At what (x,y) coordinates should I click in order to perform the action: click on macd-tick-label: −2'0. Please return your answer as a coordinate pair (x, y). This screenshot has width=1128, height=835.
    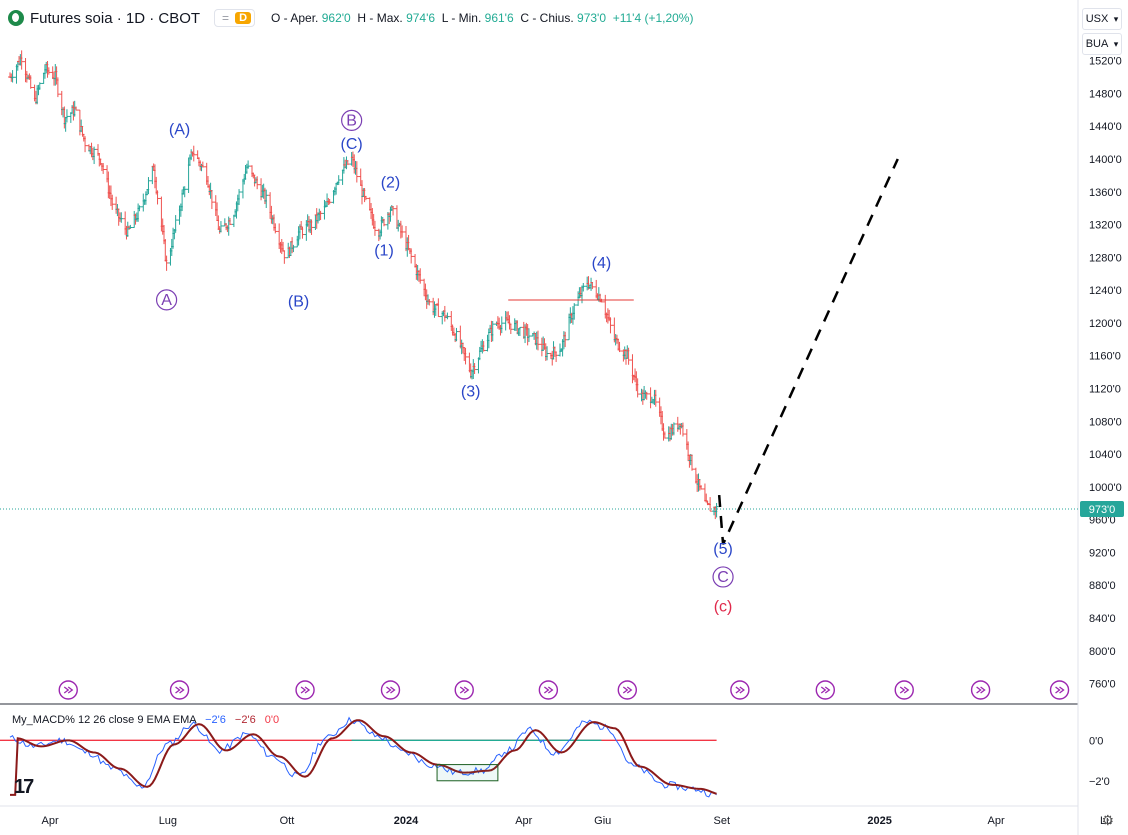
    Looking at the image, I should click on (1099, 782).